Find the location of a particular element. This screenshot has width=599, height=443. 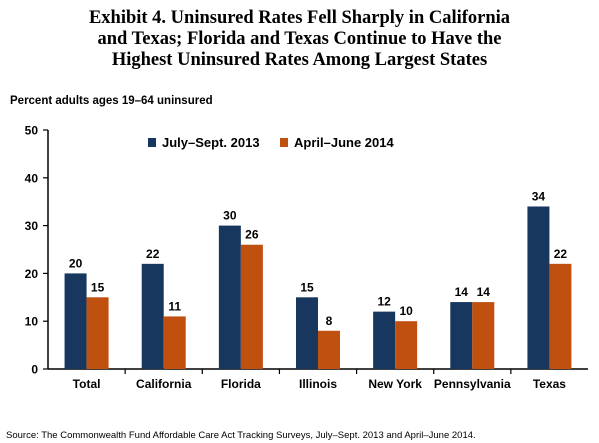

x-tick-label: Texas is located at coordinates (549, 384).